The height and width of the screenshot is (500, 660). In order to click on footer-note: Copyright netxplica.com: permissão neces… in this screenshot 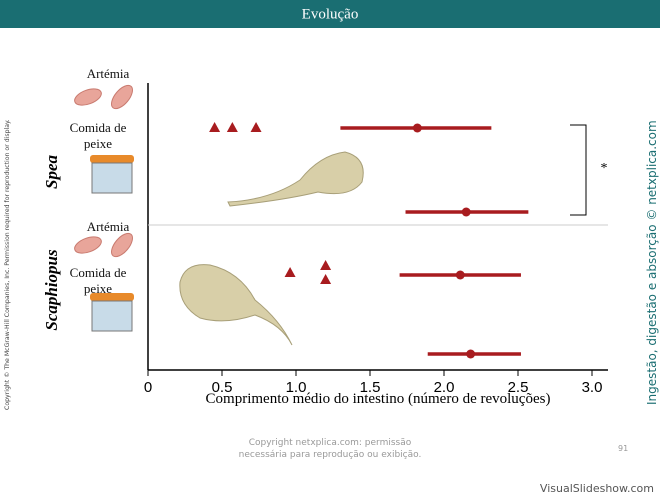, I will do `click(330, 449)`.